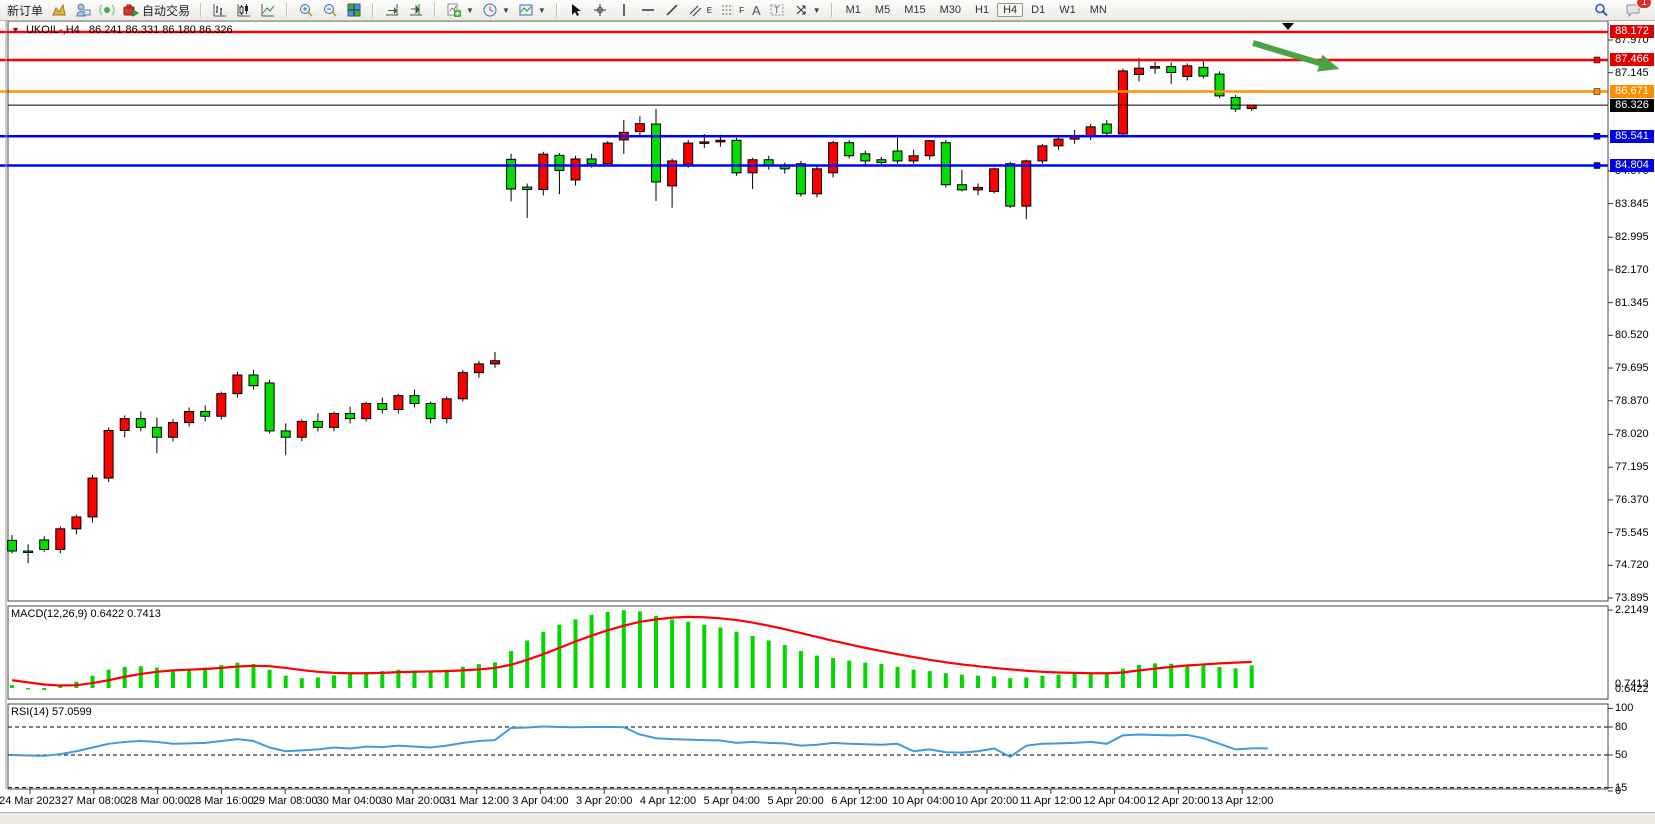 The height and width of the screenshot is (824, 1655). Describe the element at coordinates (1038, 10) in the screenshot. I see `timeframe-button-D1: D1` at that location.